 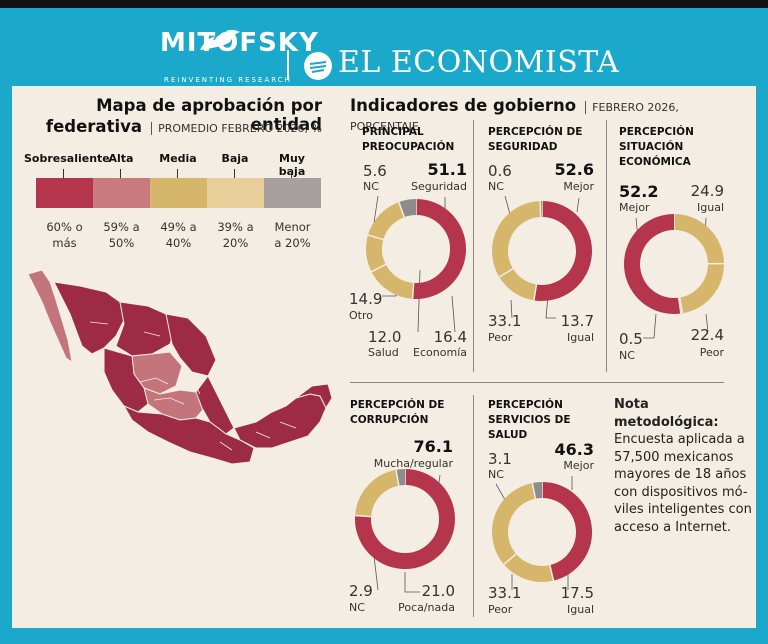 I want to click on c5-igual-value: 17.5, so click(x=577, y=593).